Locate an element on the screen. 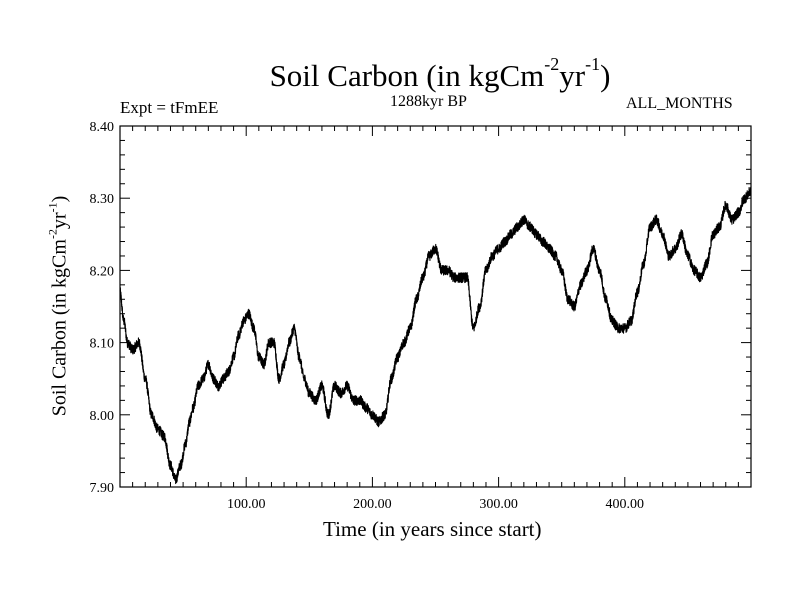 This screenshot has height=600, width=800. chart-subtitle: 1288kyr BP is located at coordinates (428, 101).